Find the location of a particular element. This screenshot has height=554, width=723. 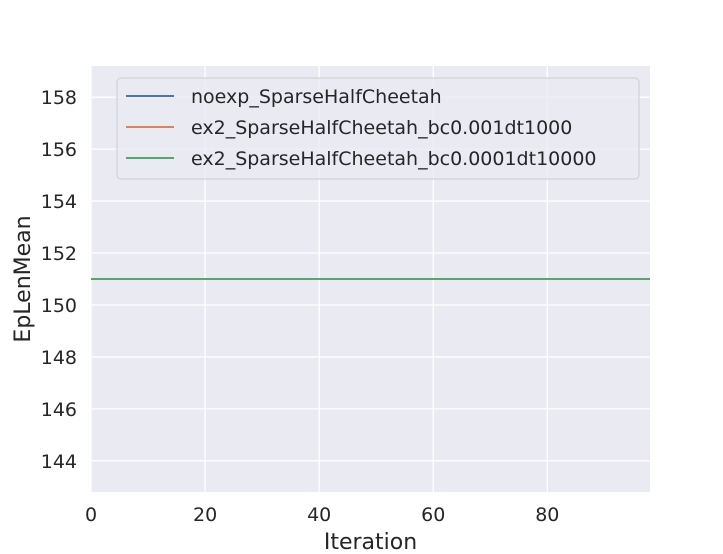

x-tick-label: 40 is located at coordinates (319, 515).